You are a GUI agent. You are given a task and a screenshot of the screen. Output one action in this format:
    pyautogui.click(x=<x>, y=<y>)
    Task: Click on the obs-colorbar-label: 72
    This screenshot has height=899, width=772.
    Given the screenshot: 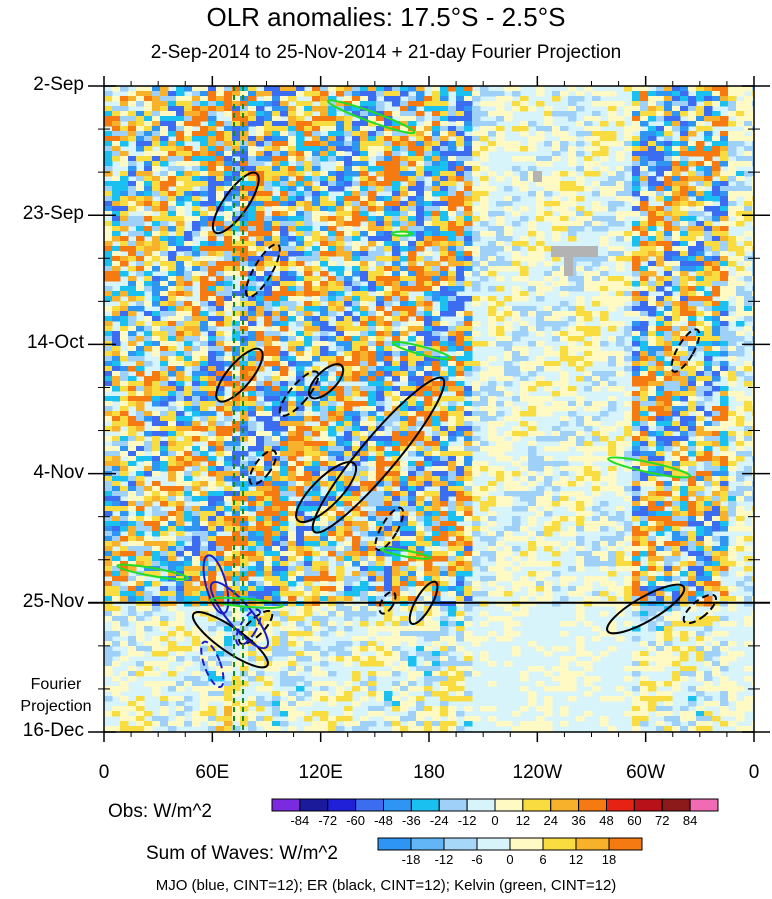 What is the action you would take?
    pyautogui.click(x=662, y=820)
    